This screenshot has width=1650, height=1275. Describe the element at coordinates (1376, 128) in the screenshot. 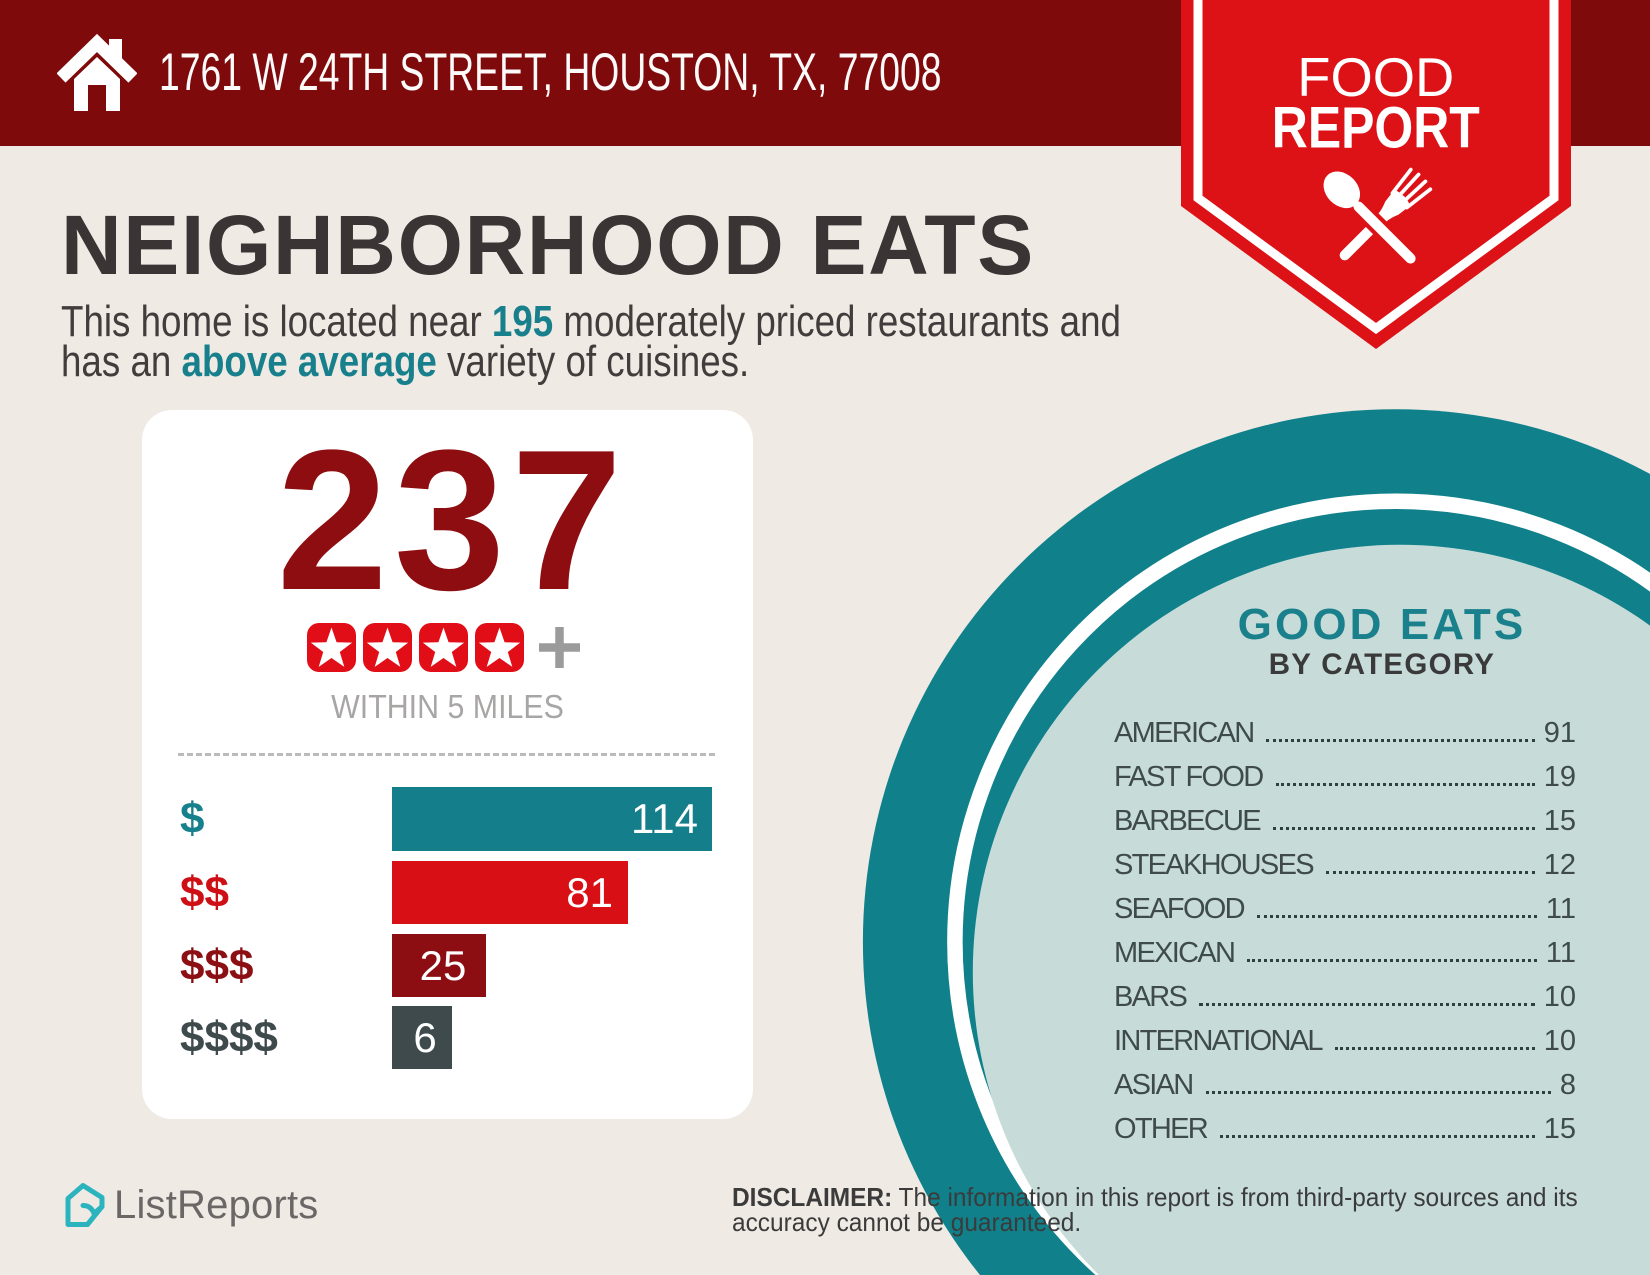

I see `svg-text: REPORT` at that location.